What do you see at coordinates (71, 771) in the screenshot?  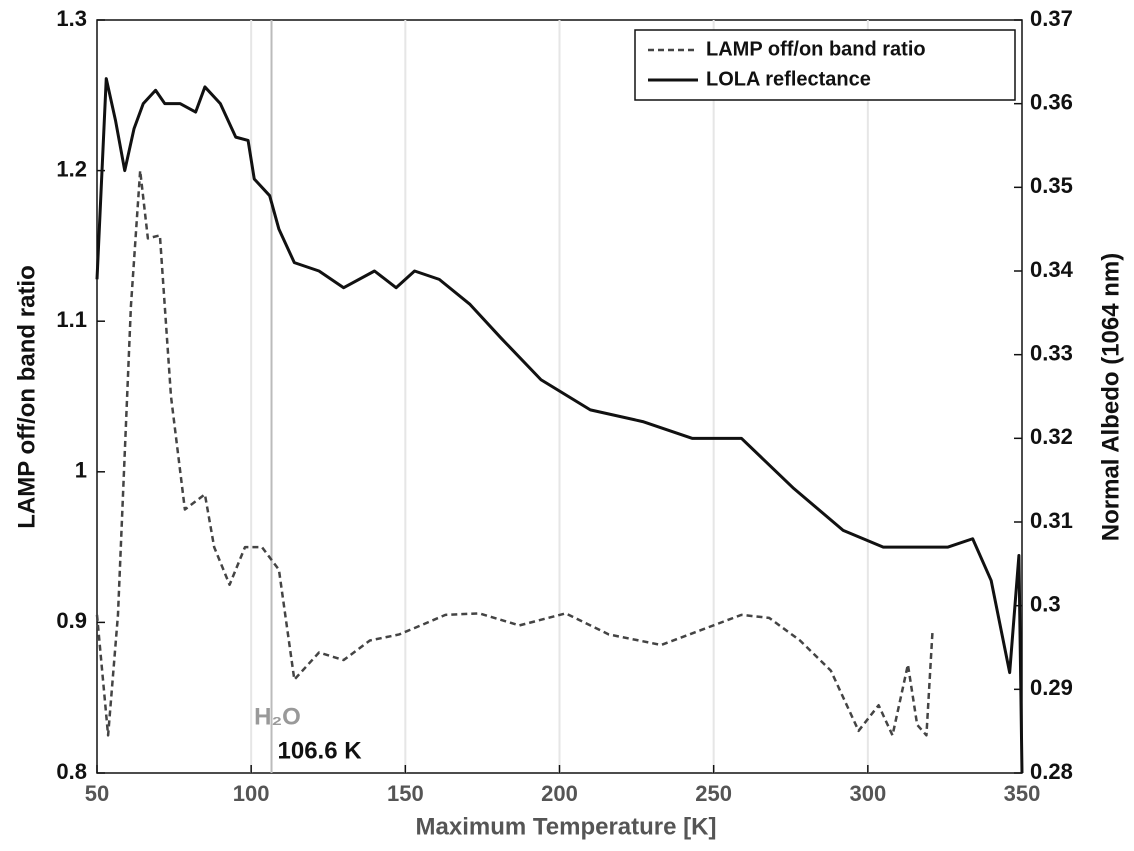 I see `y-tick-label: 0.8` at bounding box center [71, 771].